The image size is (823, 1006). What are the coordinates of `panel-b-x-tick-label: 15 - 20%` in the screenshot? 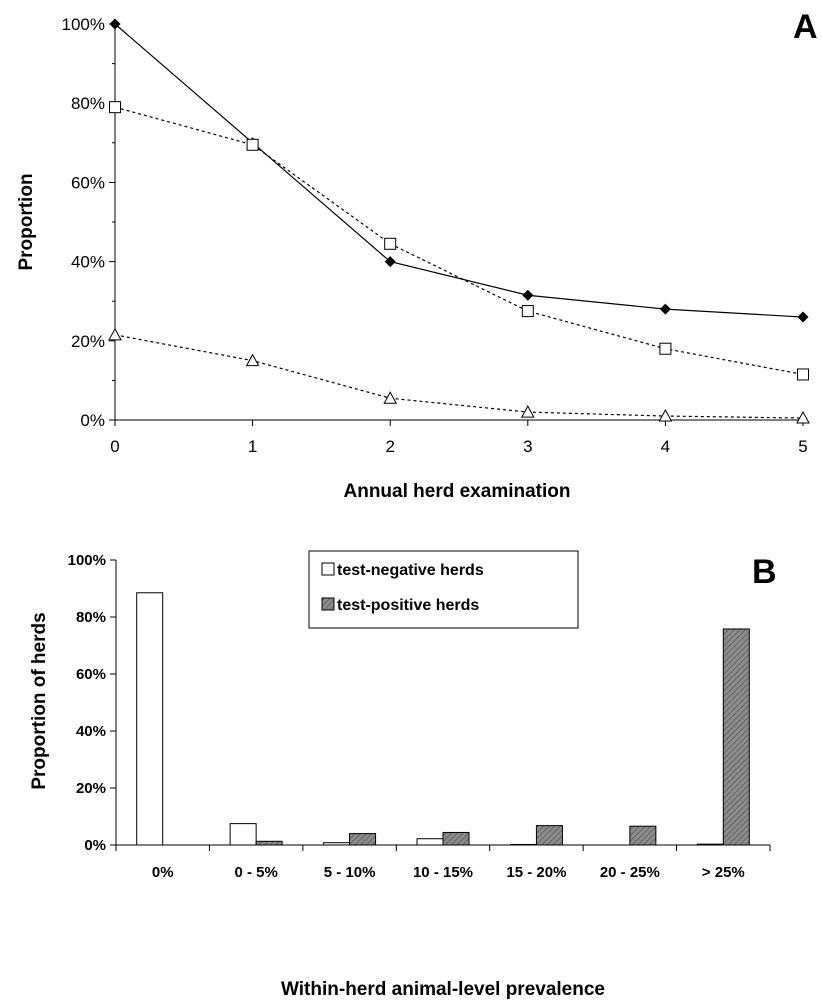 It's located at (536, 872).